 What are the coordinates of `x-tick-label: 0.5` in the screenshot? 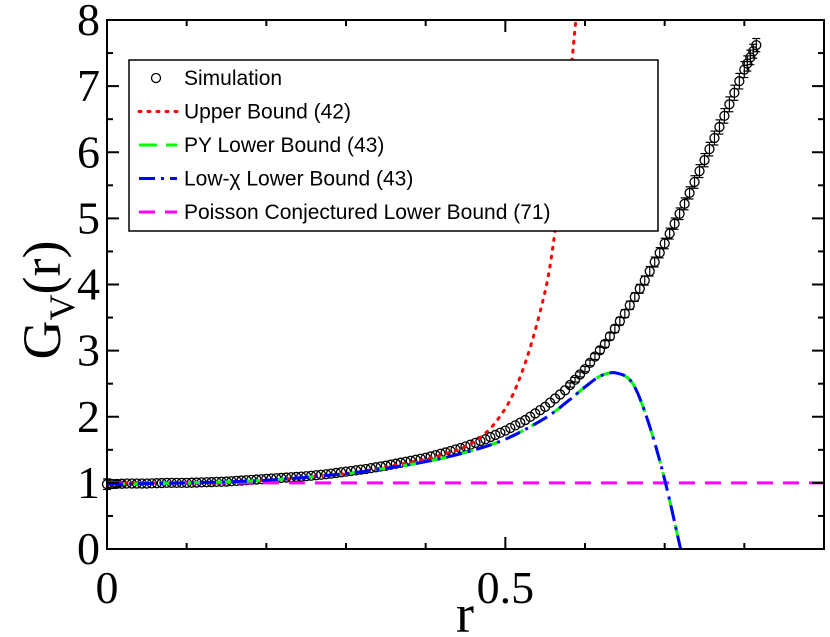 It's located at (506, 587).